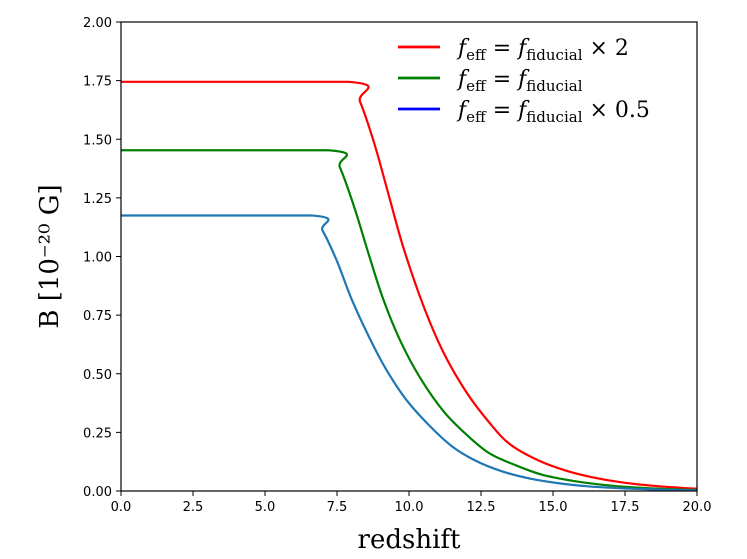 The image size is (747, 559). Describe the element at coordinates (97, 199) in the screenshot. I see `y-tick-label: 1.25` at that location.